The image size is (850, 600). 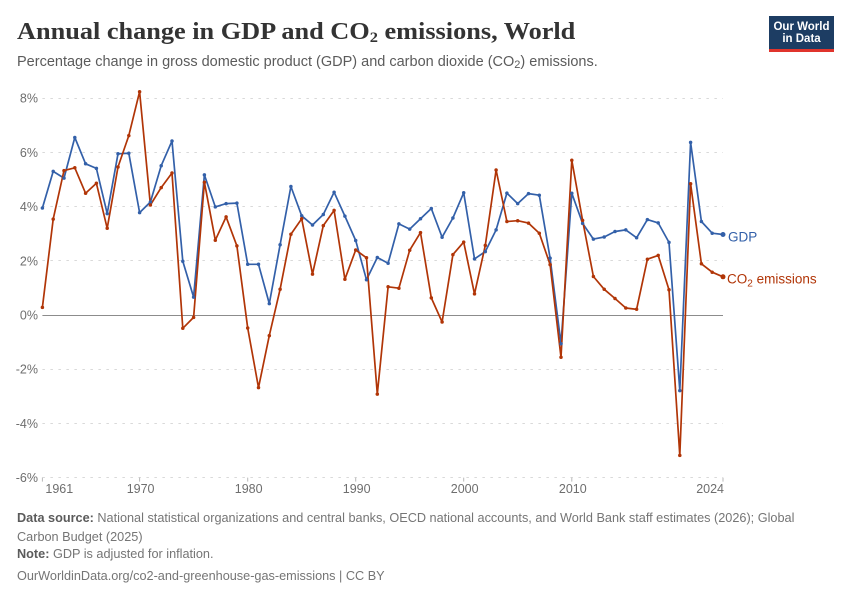 What do you see at coordinates (141, 489) in the screenshot?
I see `svg-text: 1970` at bounding box center [141, 489].